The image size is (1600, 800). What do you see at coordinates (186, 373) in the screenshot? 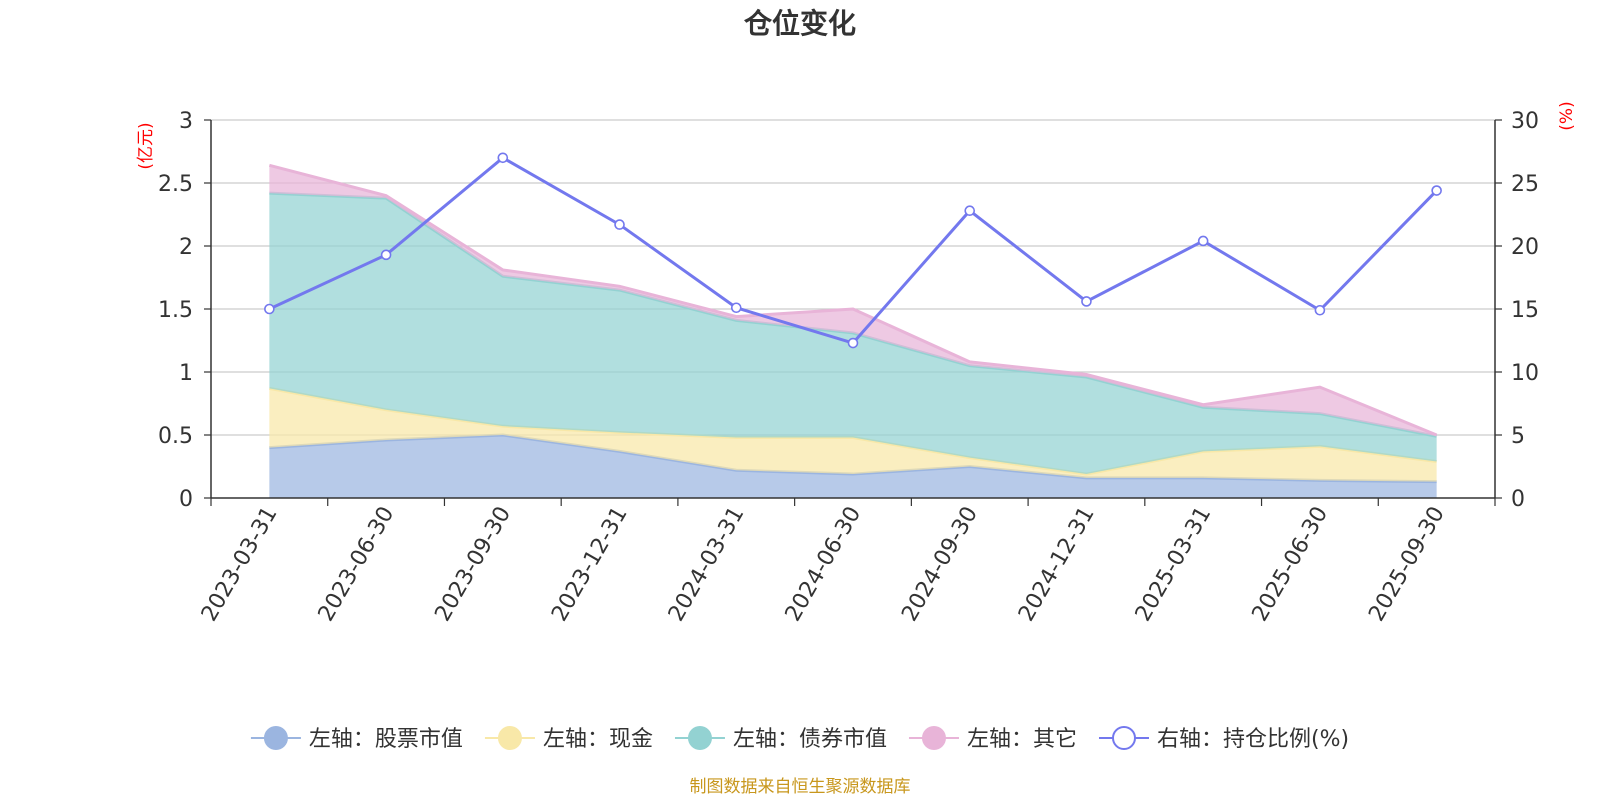
I see `left-axis-tick-label: 1` at bounding box center [186, 373].